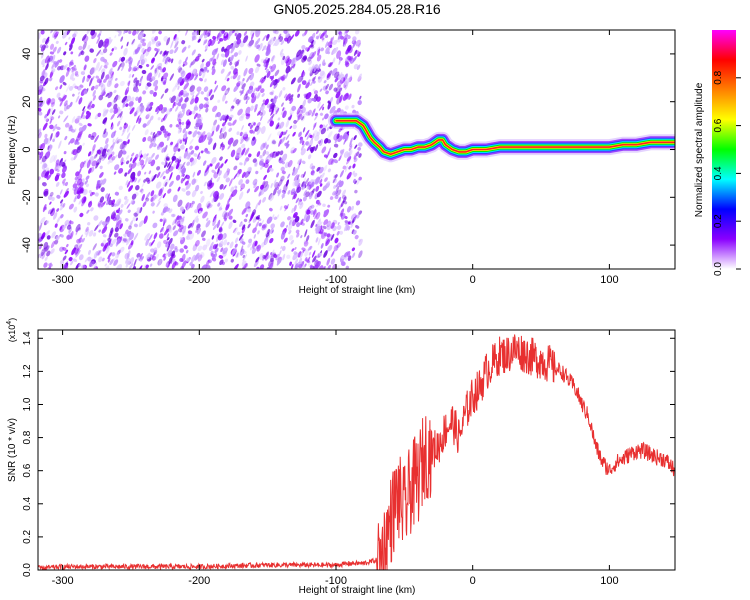 Image resolution: width=750 pixels, height=600 pixels. Describe the element at coordinates (336, 581) in the screenshot. I see `x-tick-label: -100` at that location.